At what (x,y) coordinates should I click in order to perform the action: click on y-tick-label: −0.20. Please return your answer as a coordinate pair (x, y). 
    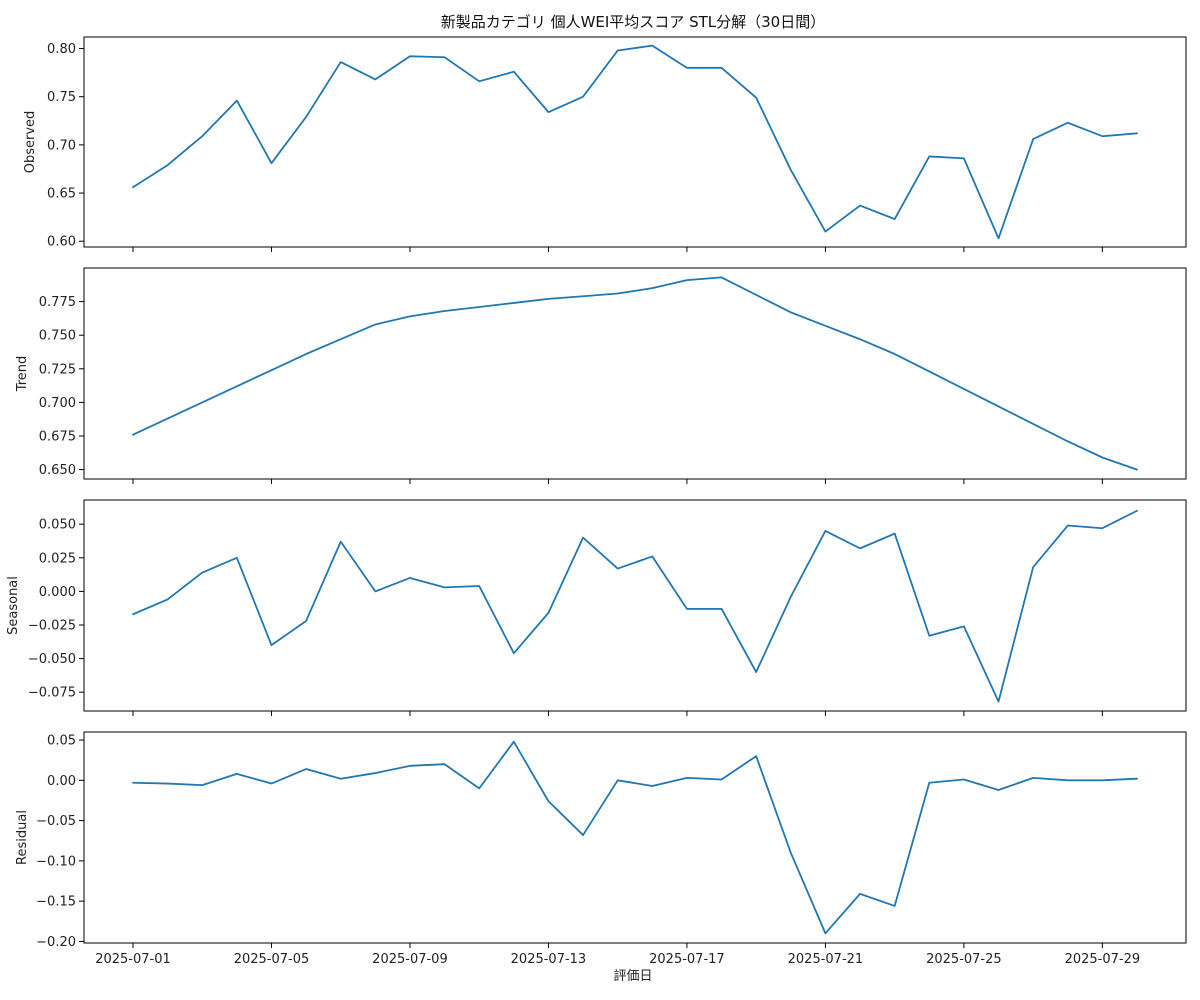
    Looking at the image, I should click on (56, 942).